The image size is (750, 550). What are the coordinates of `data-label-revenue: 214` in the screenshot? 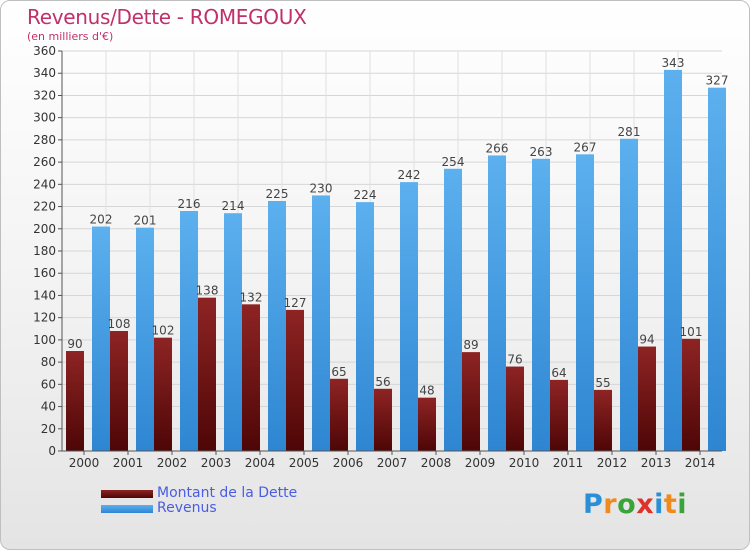 It's located at (233, 206).